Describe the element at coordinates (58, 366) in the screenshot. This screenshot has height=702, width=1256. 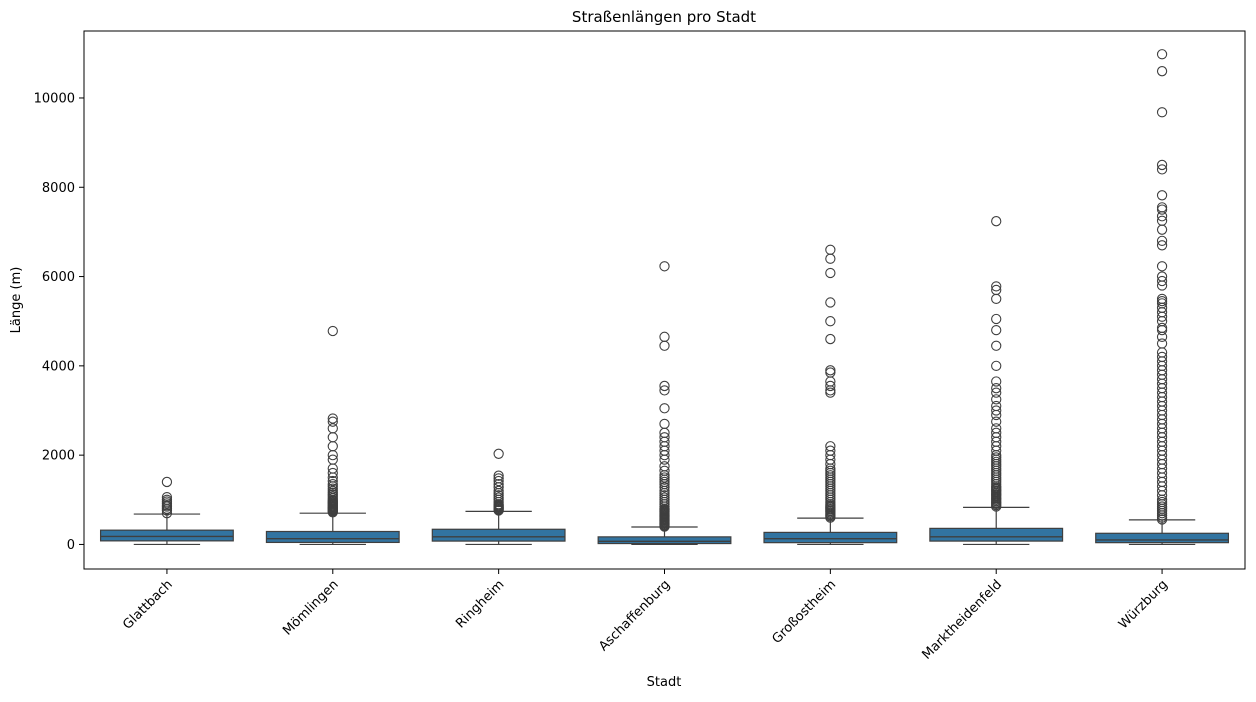
I see `y-tick-label: 4000` at that location.